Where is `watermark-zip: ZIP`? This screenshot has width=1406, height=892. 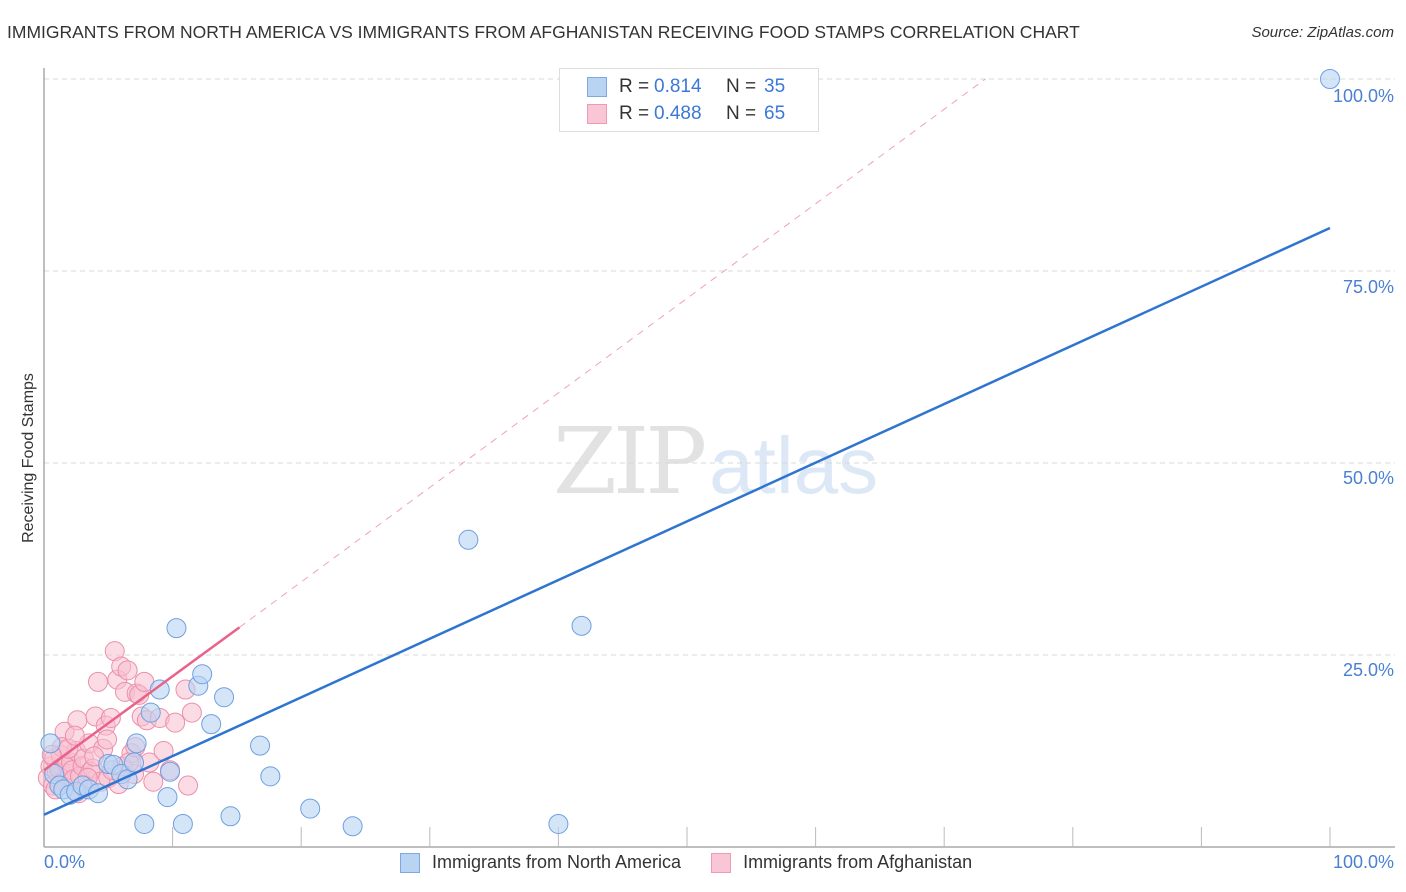
watermark-zip: ZIP is located at coordinates (630, 461).